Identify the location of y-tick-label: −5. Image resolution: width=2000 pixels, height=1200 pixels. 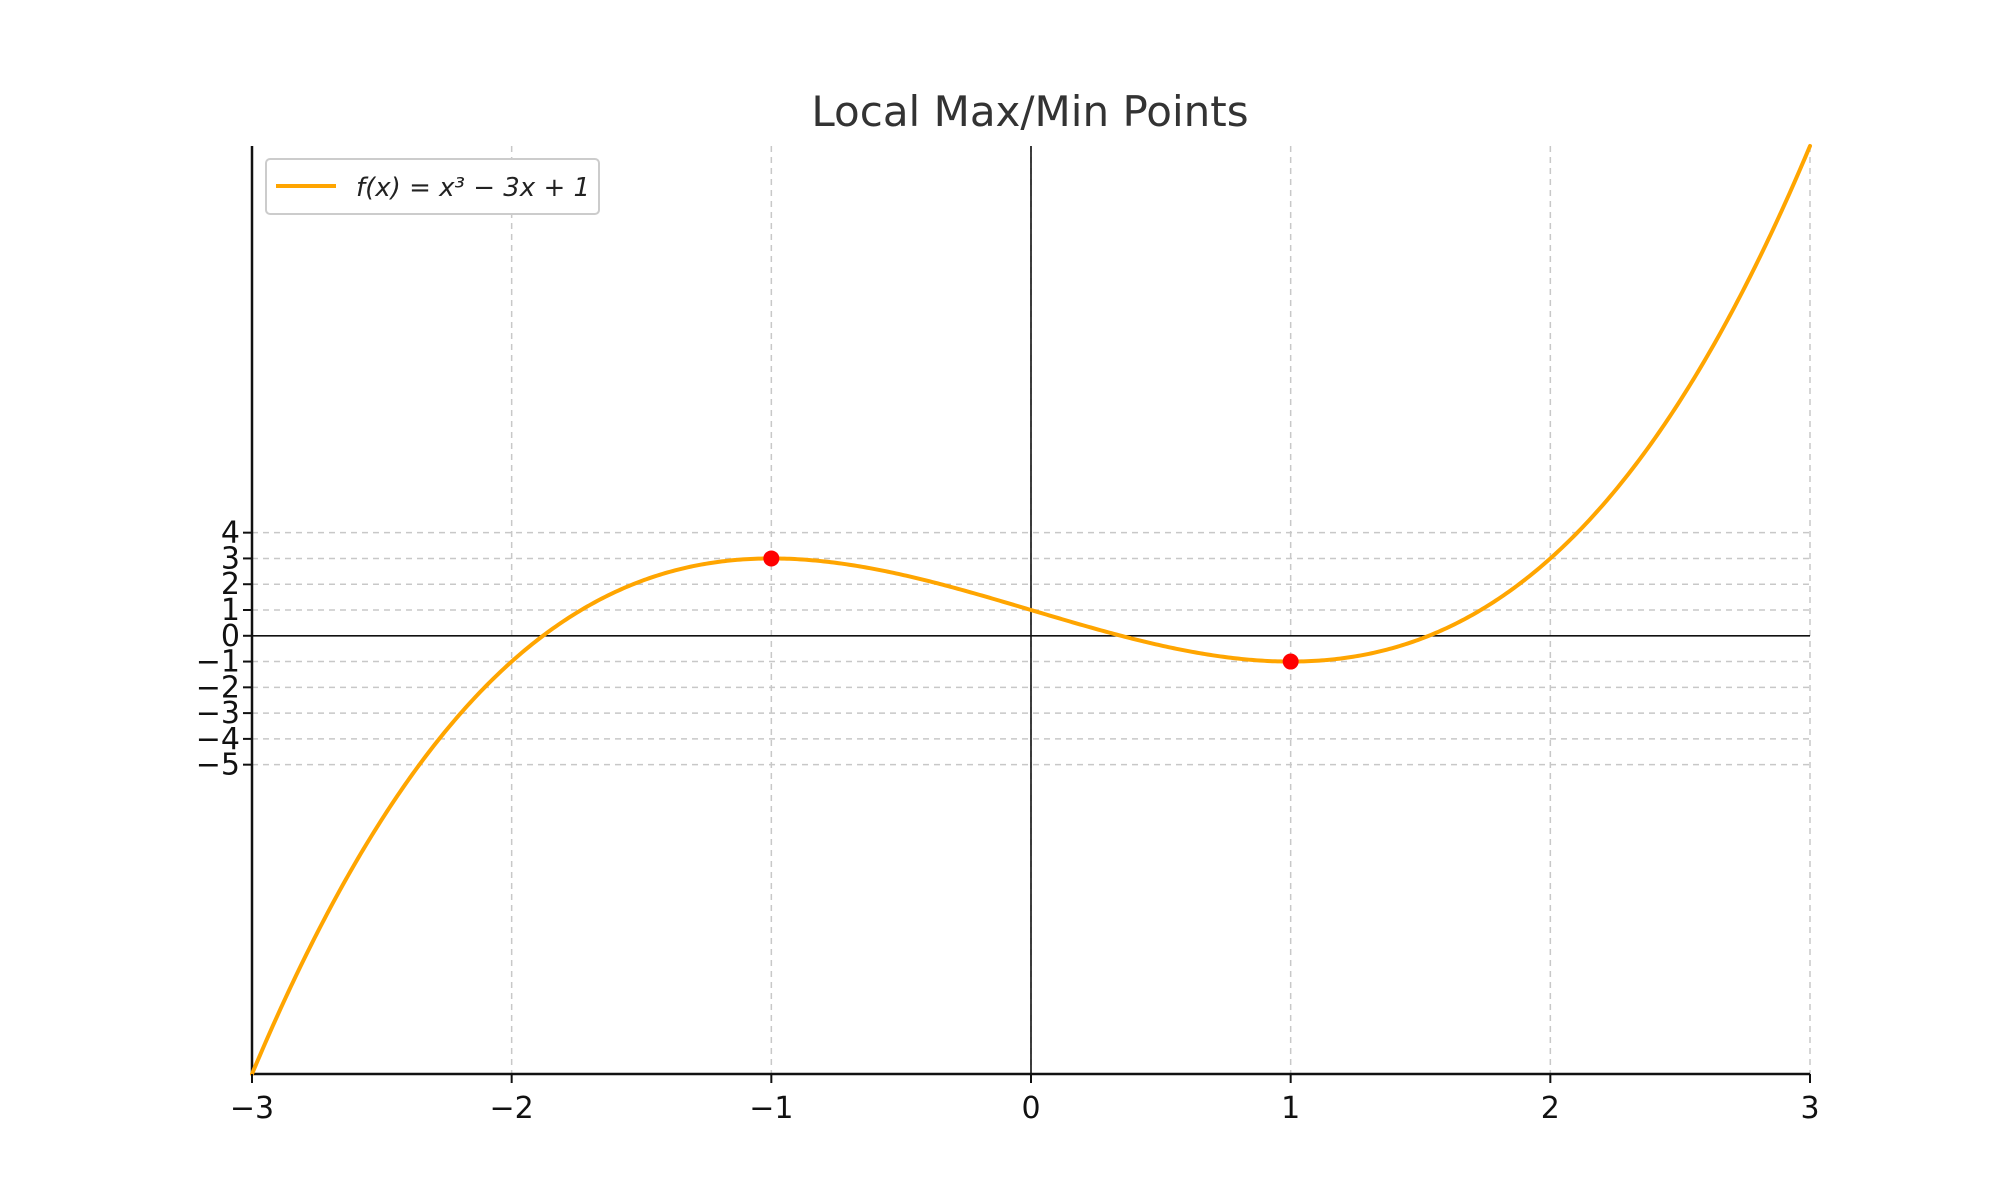
(218, 765).